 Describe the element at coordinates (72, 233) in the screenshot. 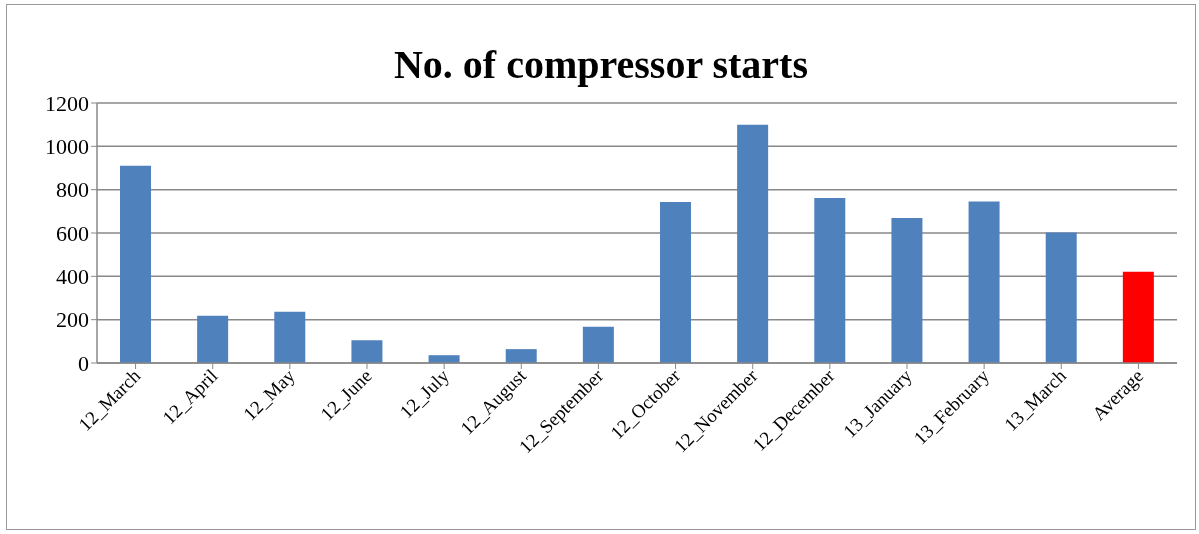

I see `y-tick-label: 600` at that location.